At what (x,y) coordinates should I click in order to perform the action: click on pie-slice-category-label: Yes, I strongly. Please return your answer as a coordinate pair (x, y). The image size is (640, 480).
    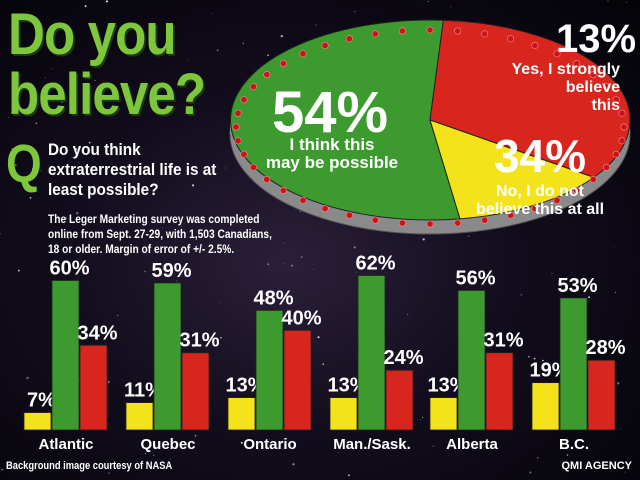
    Looking at the image, I should click on (566, 69).